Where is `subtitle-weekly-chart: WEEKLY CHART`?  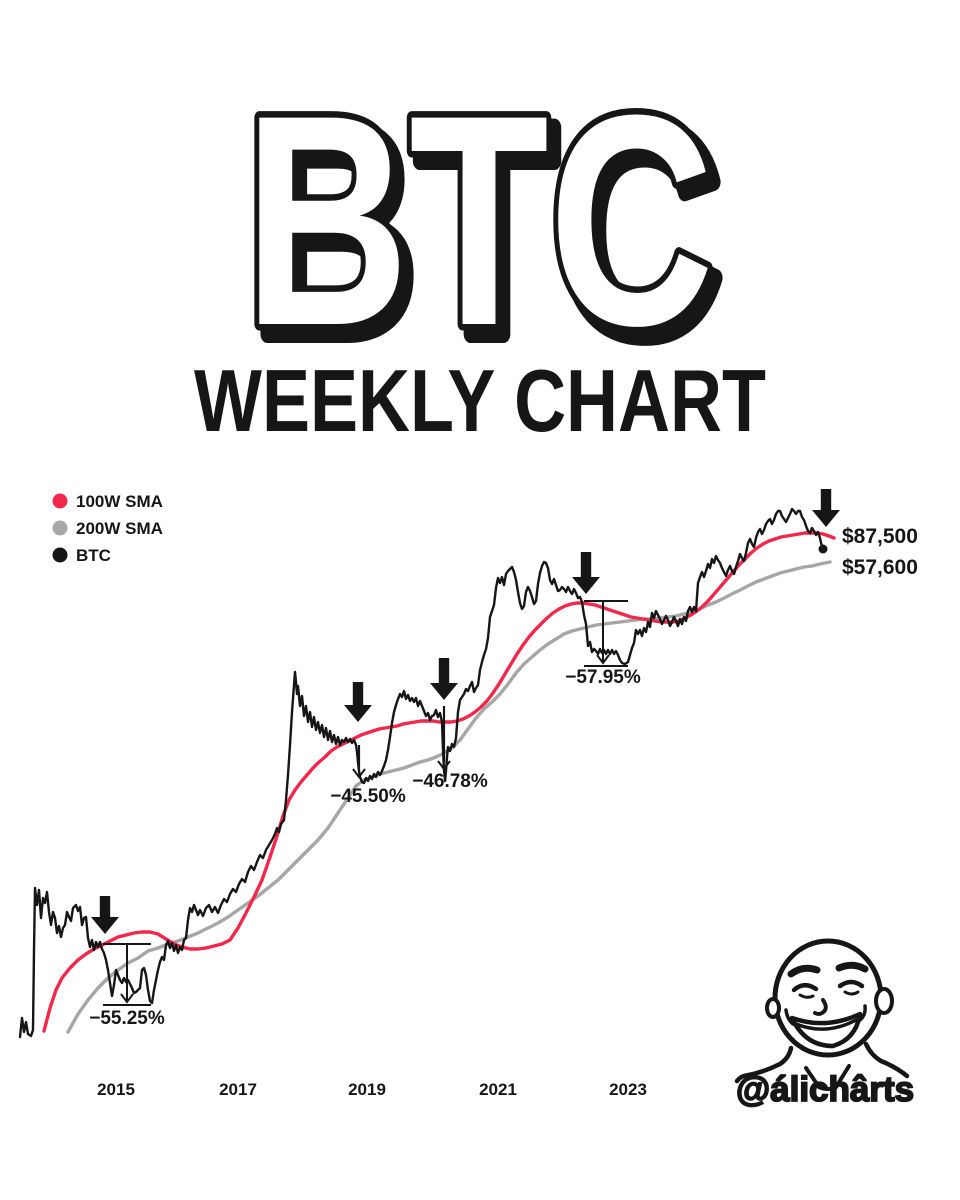
subtitle-weekly-chart: WEEKLY CHART is located at coordinates (480, 400).